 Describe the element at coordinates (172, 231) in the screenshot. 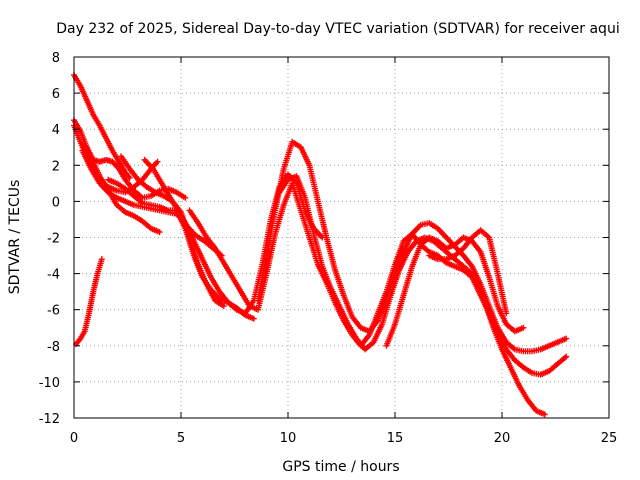

I see `series-sat-g` at that location.